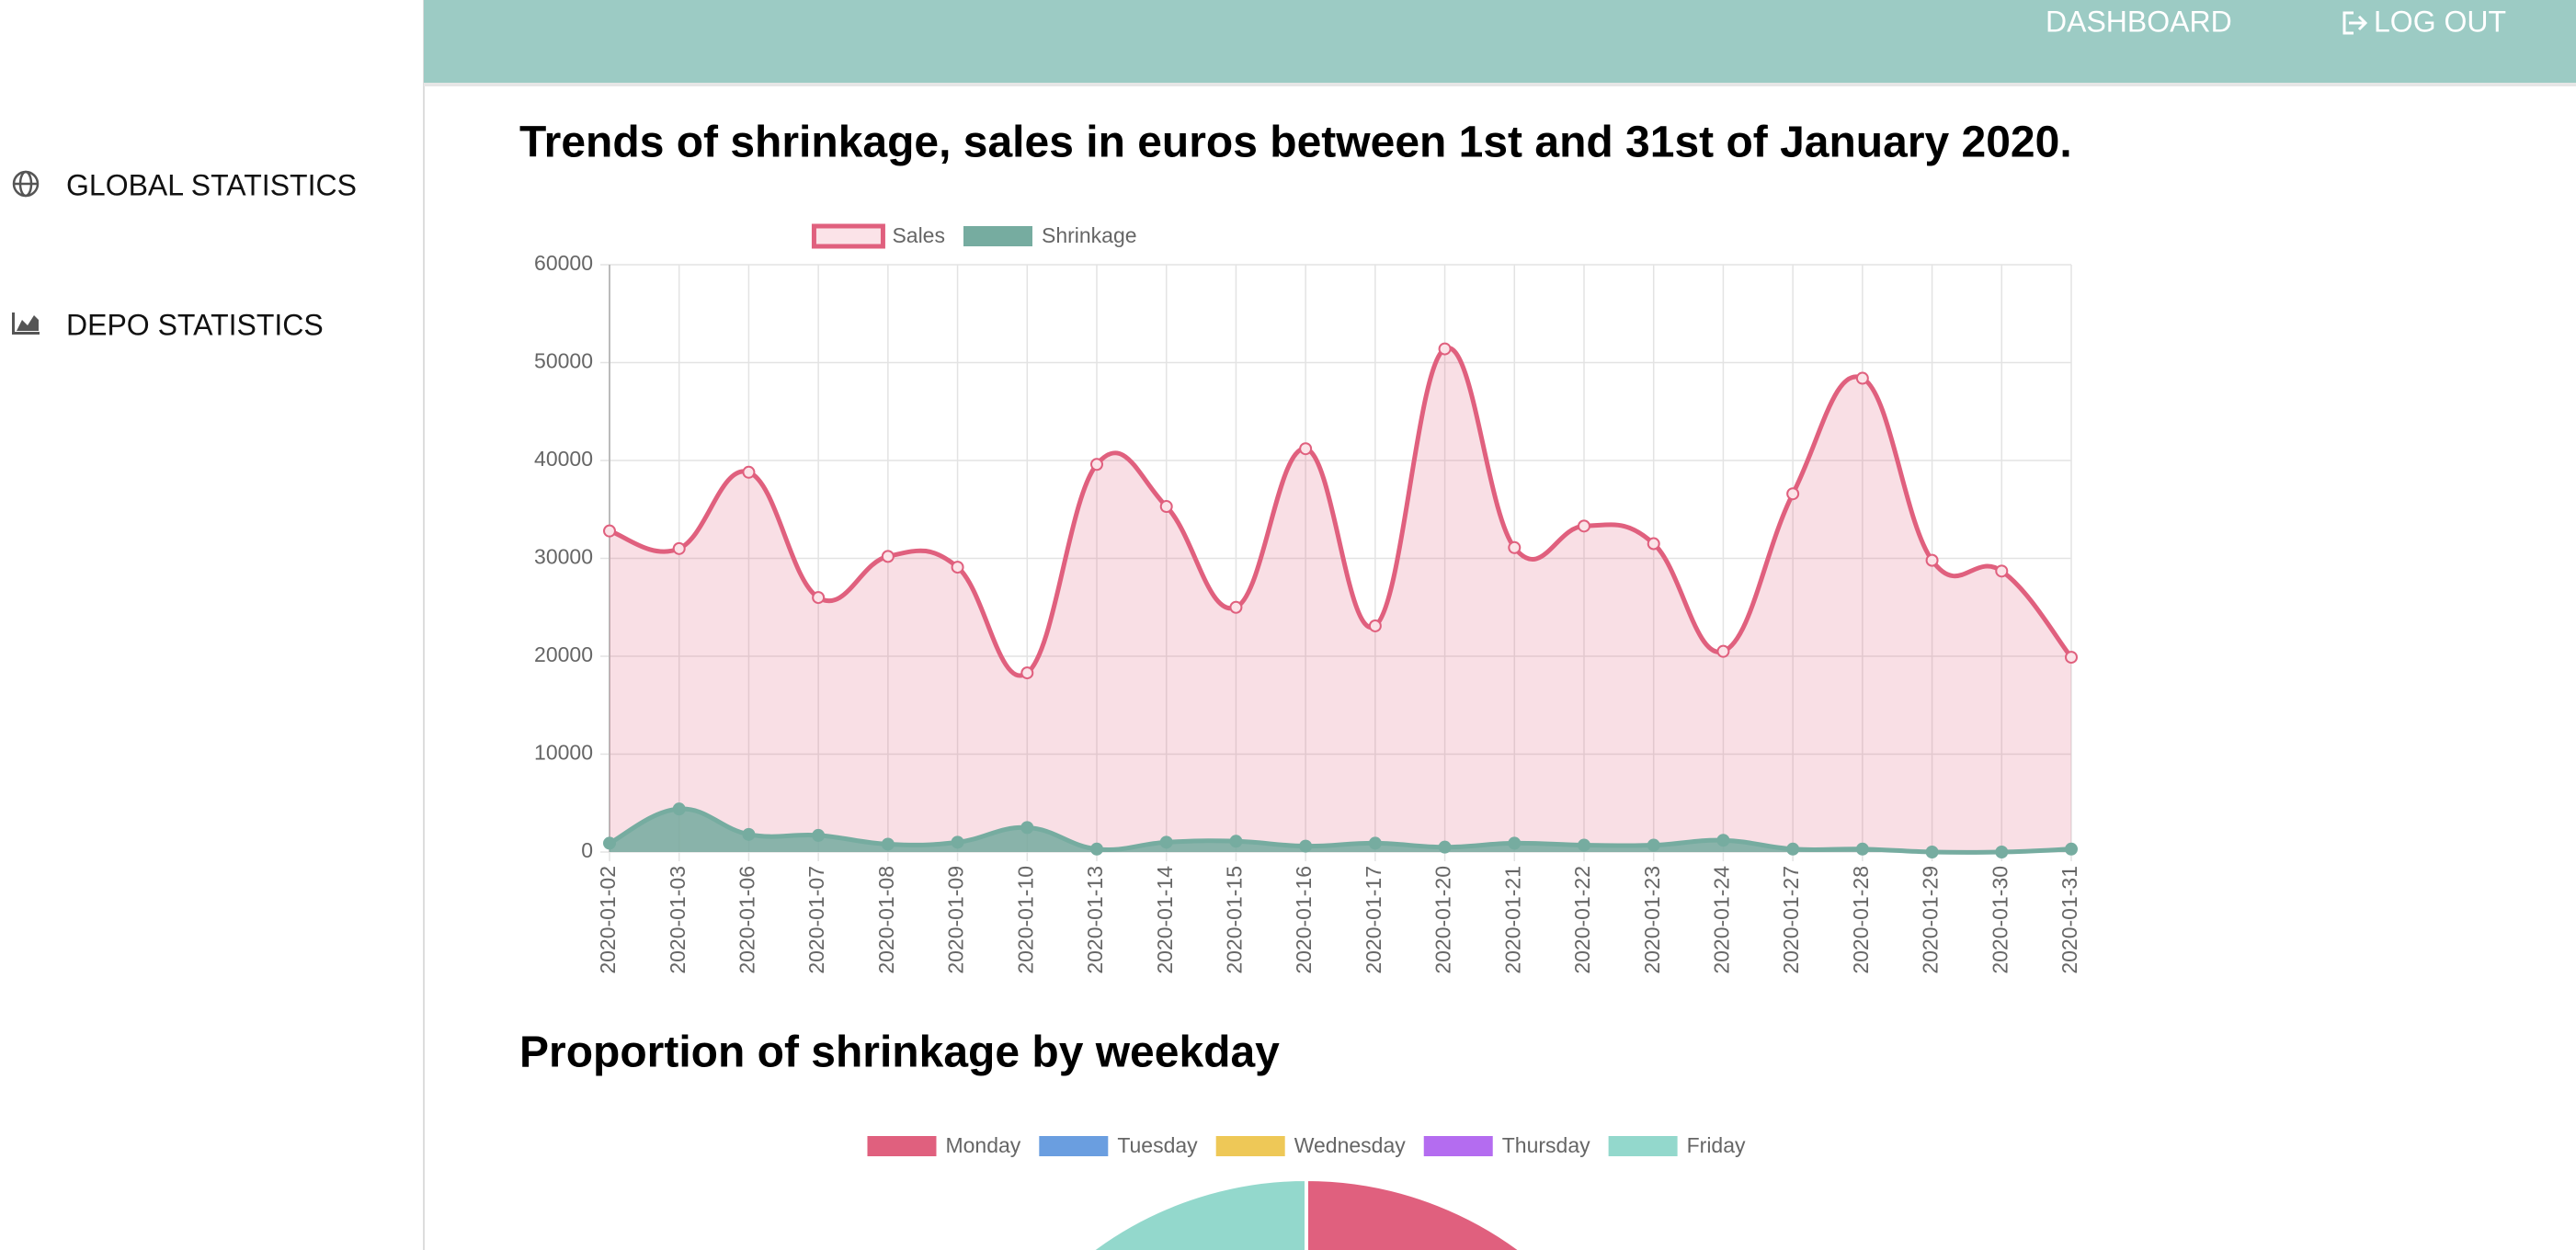  I want to click on x-tick-label: 2020-01-28, so click(1861, 920).